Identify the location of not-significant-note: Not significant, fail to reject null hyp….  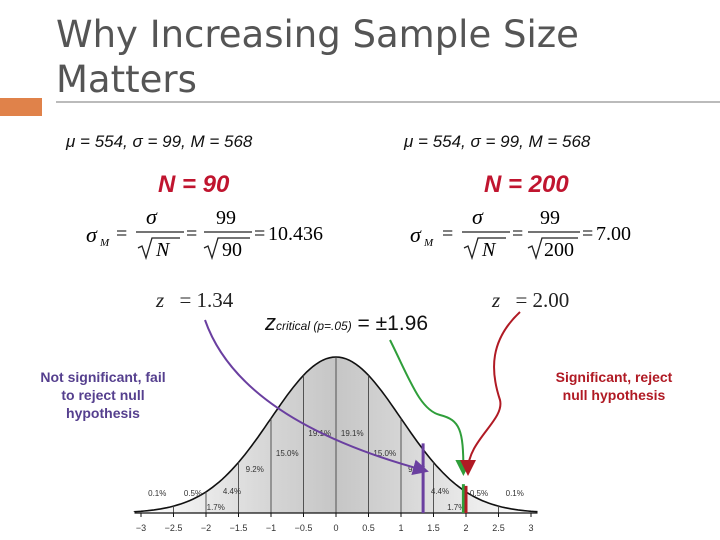
(103, 395).